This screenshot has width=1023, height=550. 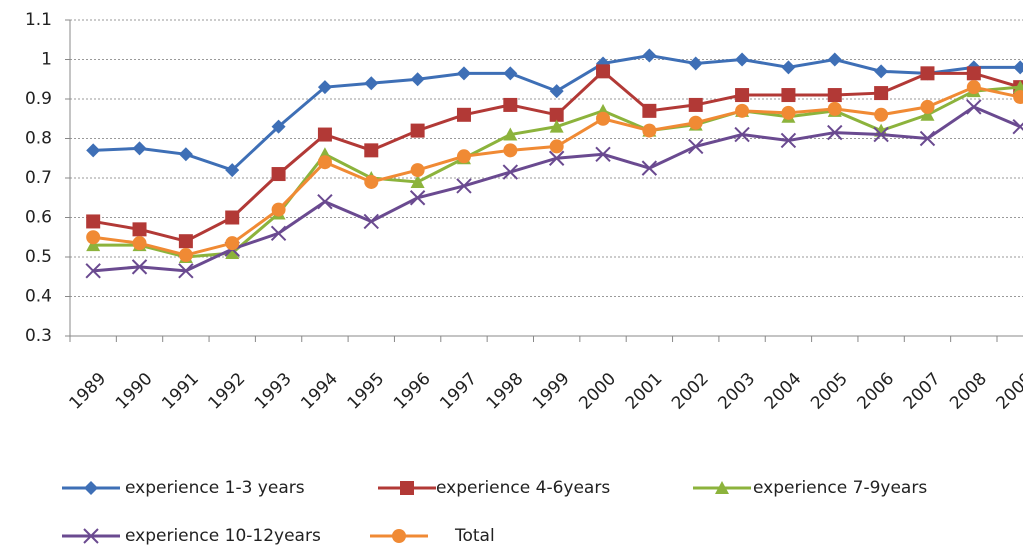 I want to click on x-tick-label: 2006, so click(x=875, y=391).